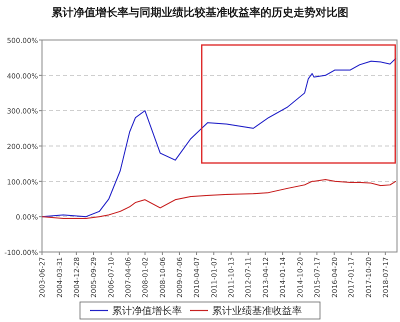 This screenshot has width=400, height=322. I want to click on chart-title: 累计净值增长率与同期业绩比较基准收益率的历史走势对比图, so click(199, 12).